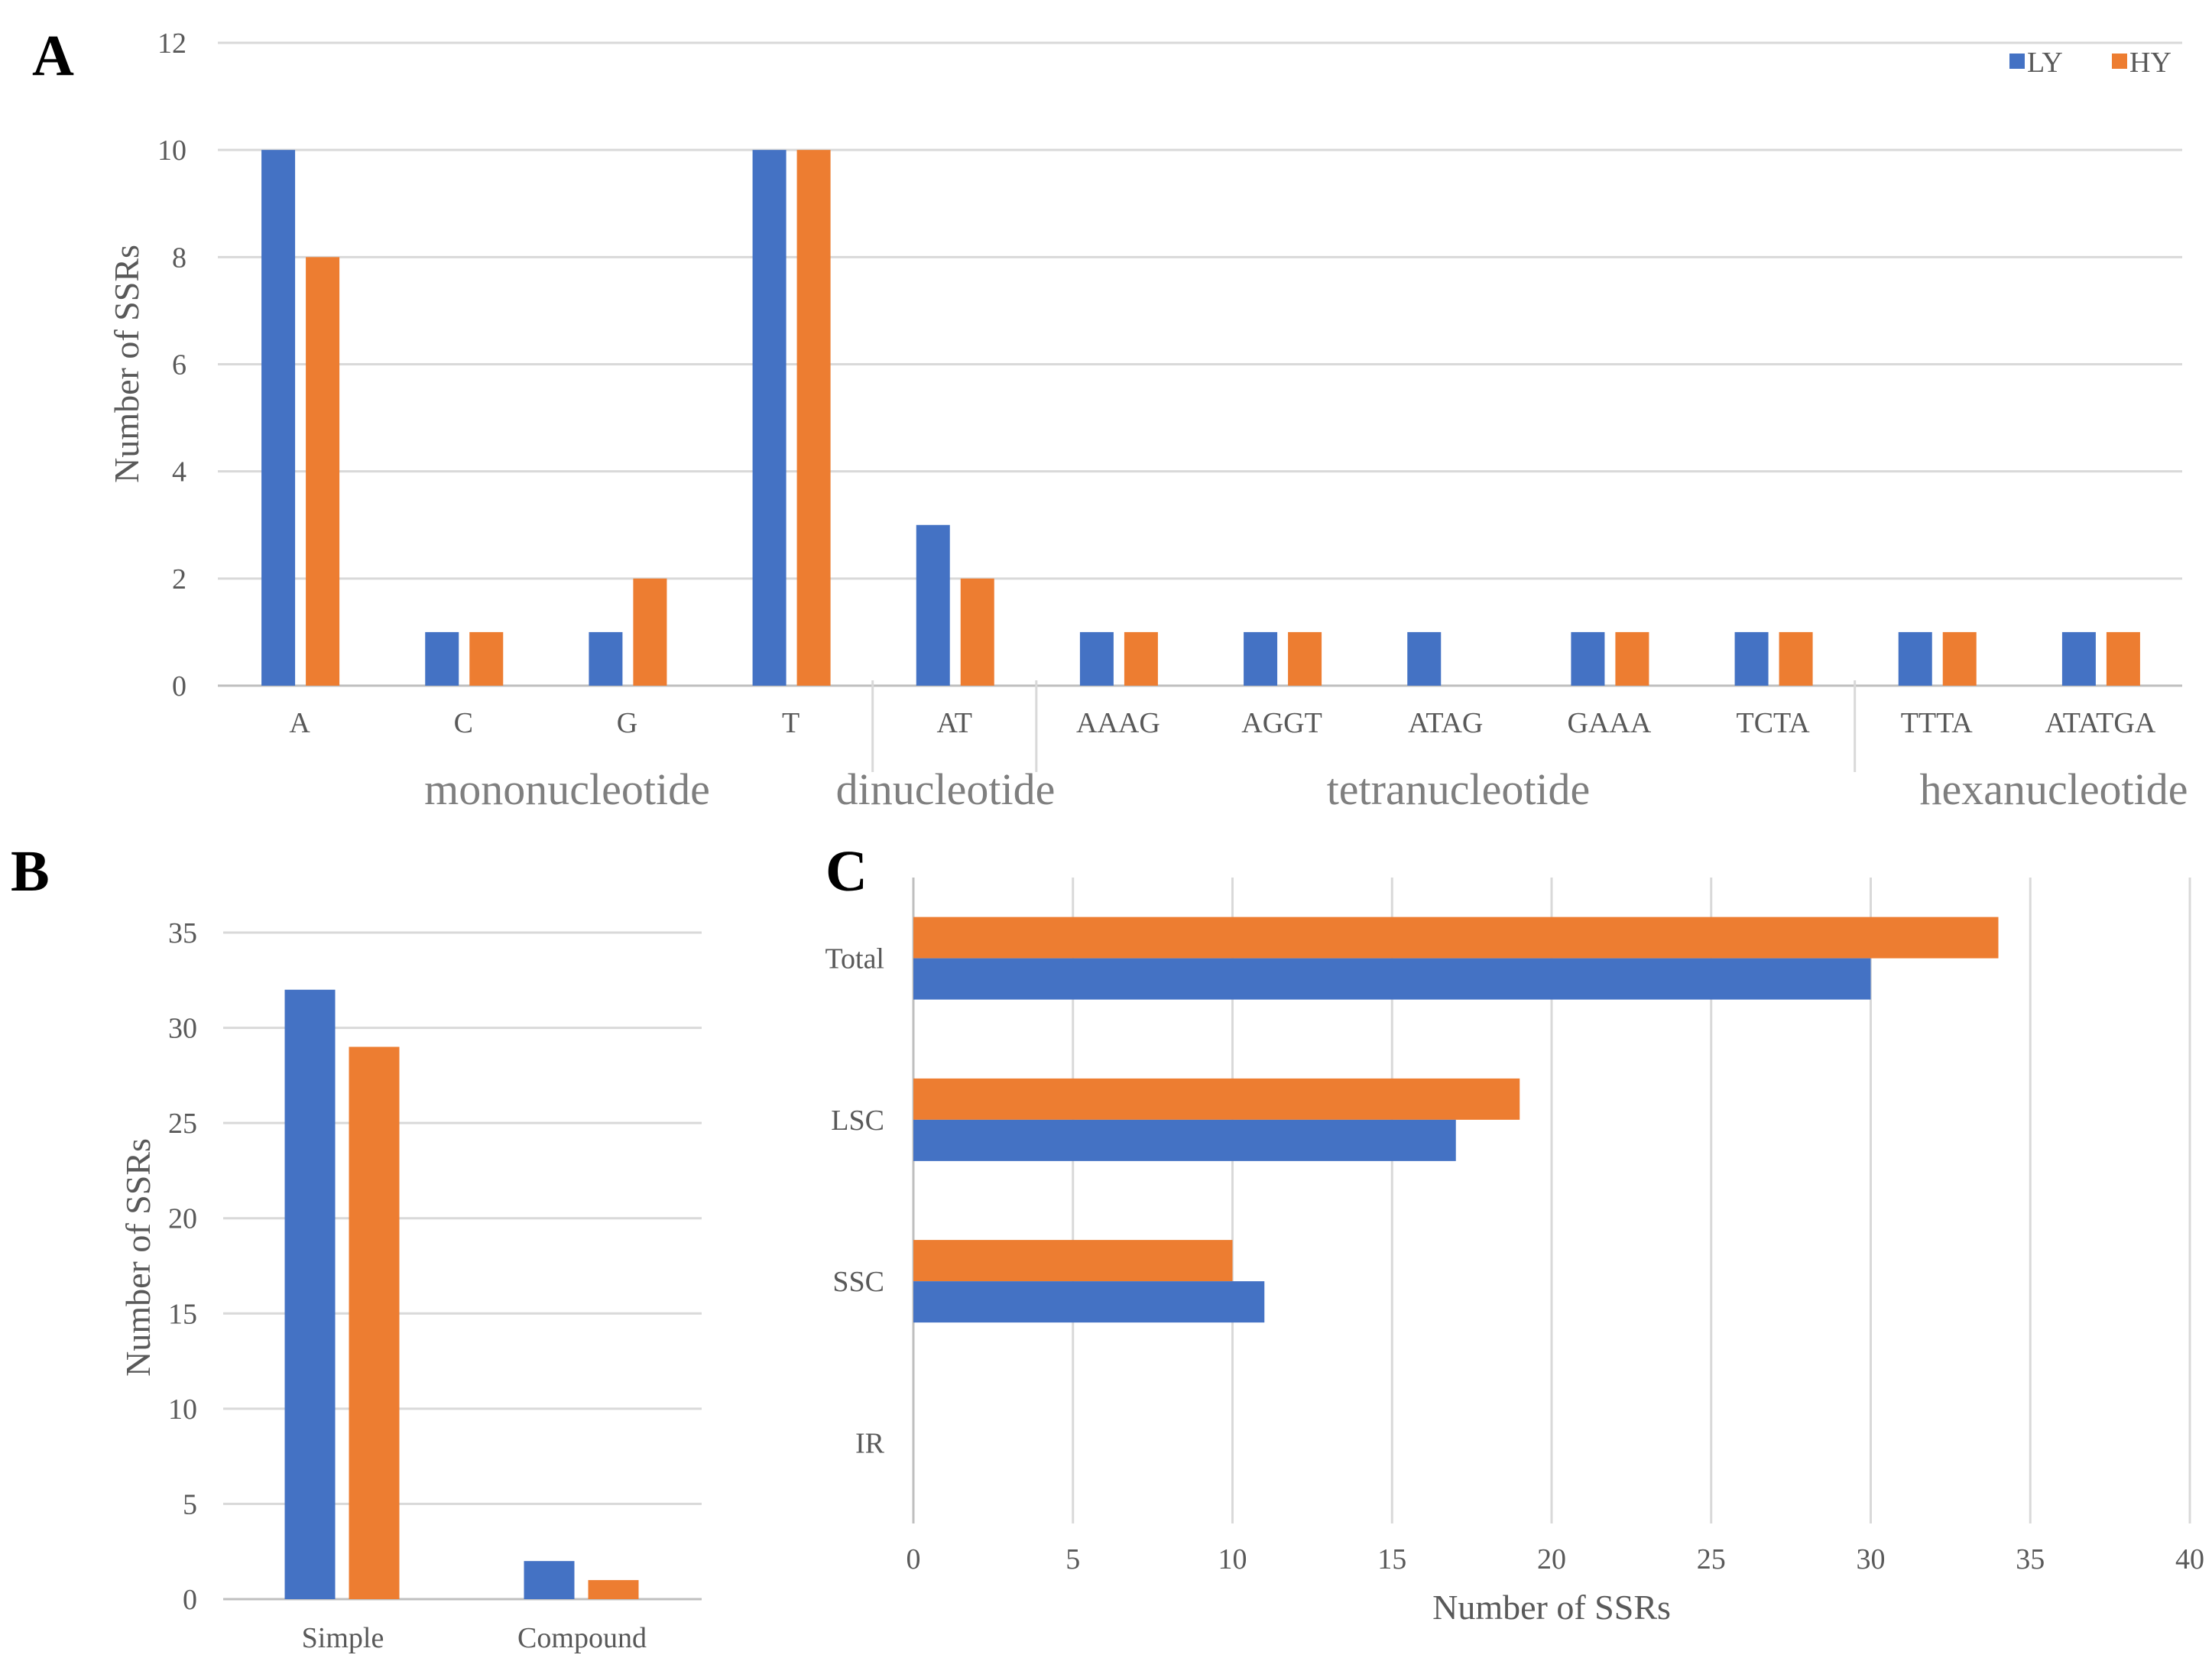 The image size is (2212, 1658). Describe the element at coordinates (323, 471) in the screenshot. I see `bar-a-hy-a` at that location.